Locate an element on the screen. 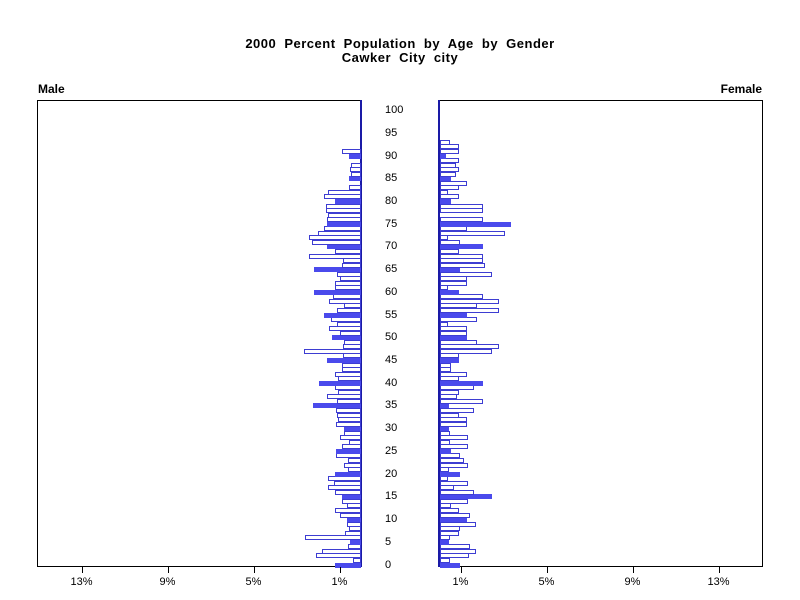 The image size is (800, 600). age-tick-label-5: 5 is located at coordinates (388, 541).